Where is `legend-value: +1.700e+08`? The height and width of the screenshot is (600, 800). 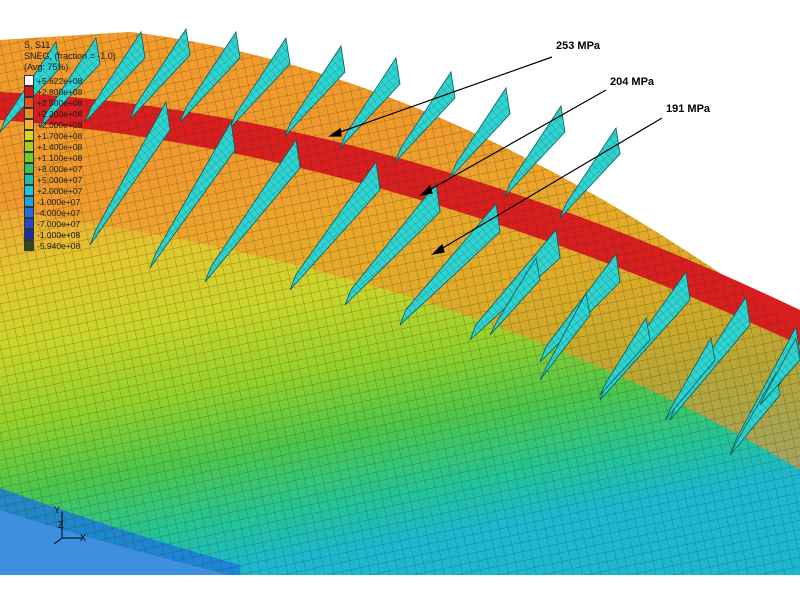 legend-value: +1.700e+08 is located at coordinates (60, 135).